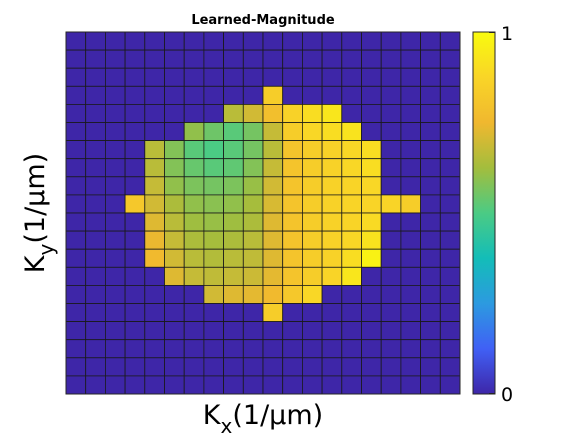  Describe the element at coordinates (263, 20) in the screenshot. I see `chart-title: Learned-Magnitude` at that location.